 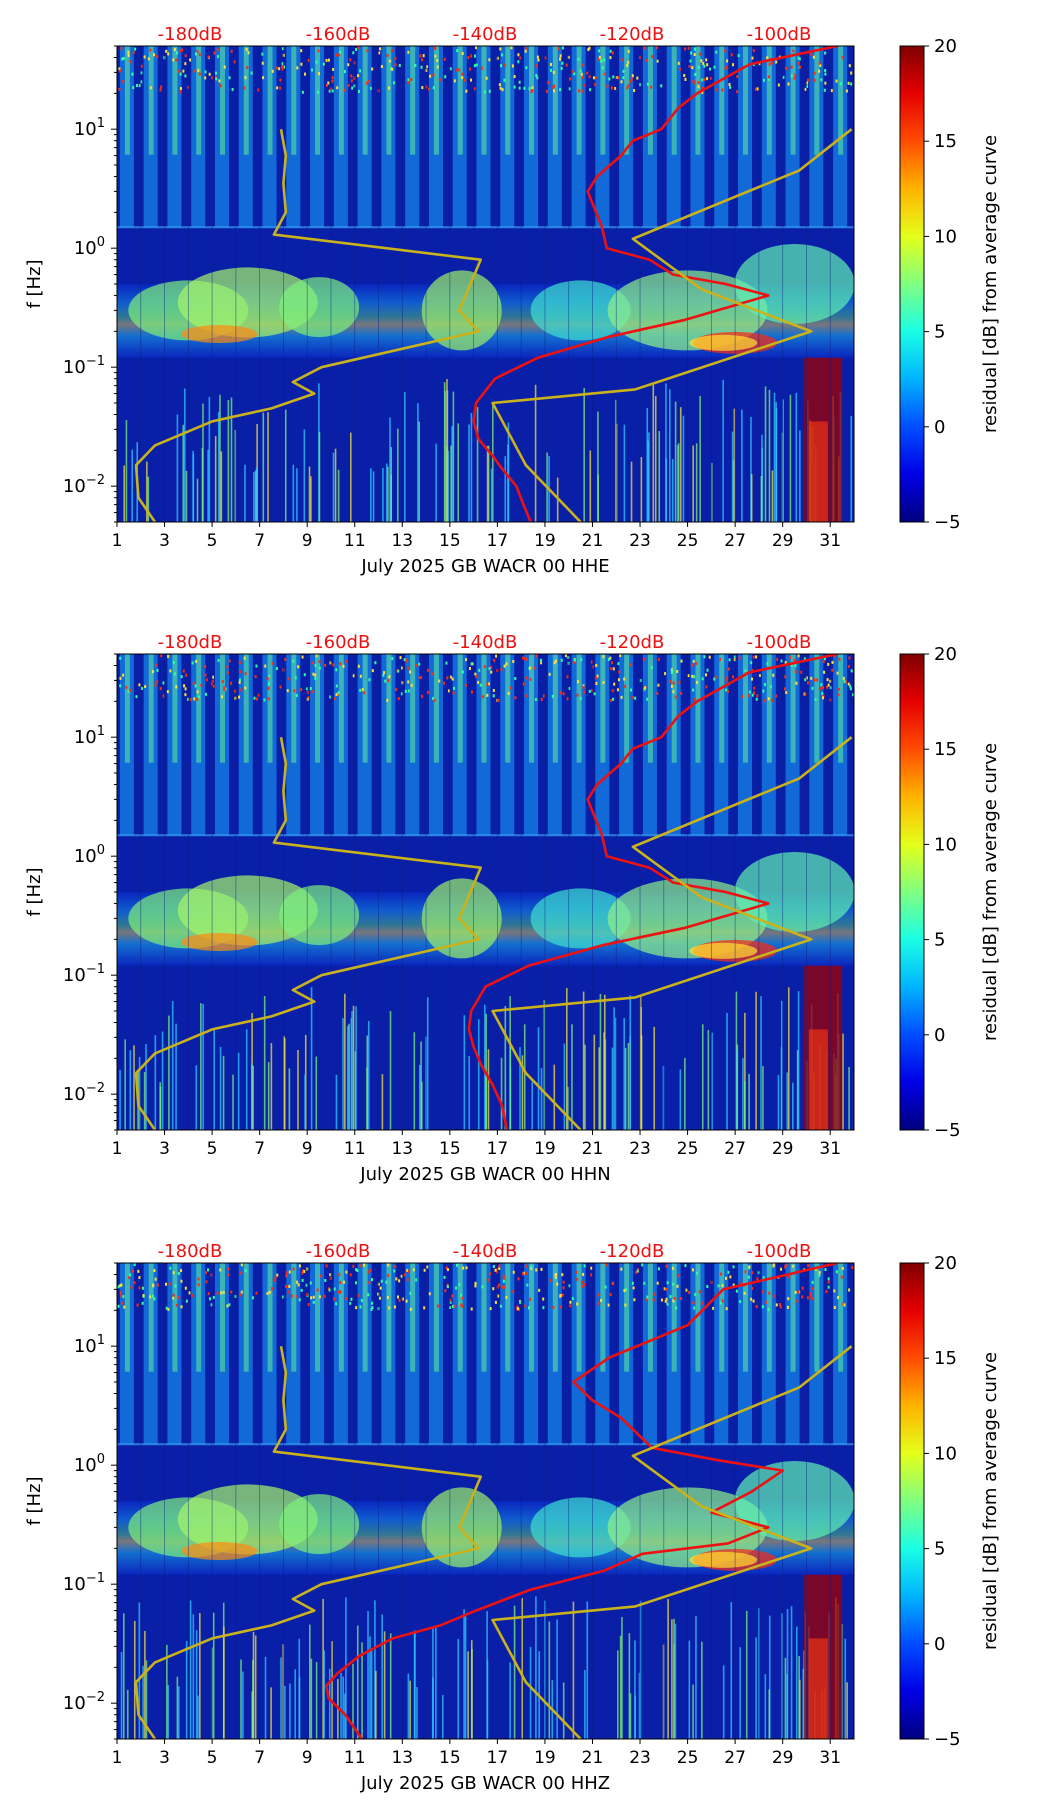 I want to click on colorbar-label: residual [dB] from average curve, so click(x=990, y=1501).